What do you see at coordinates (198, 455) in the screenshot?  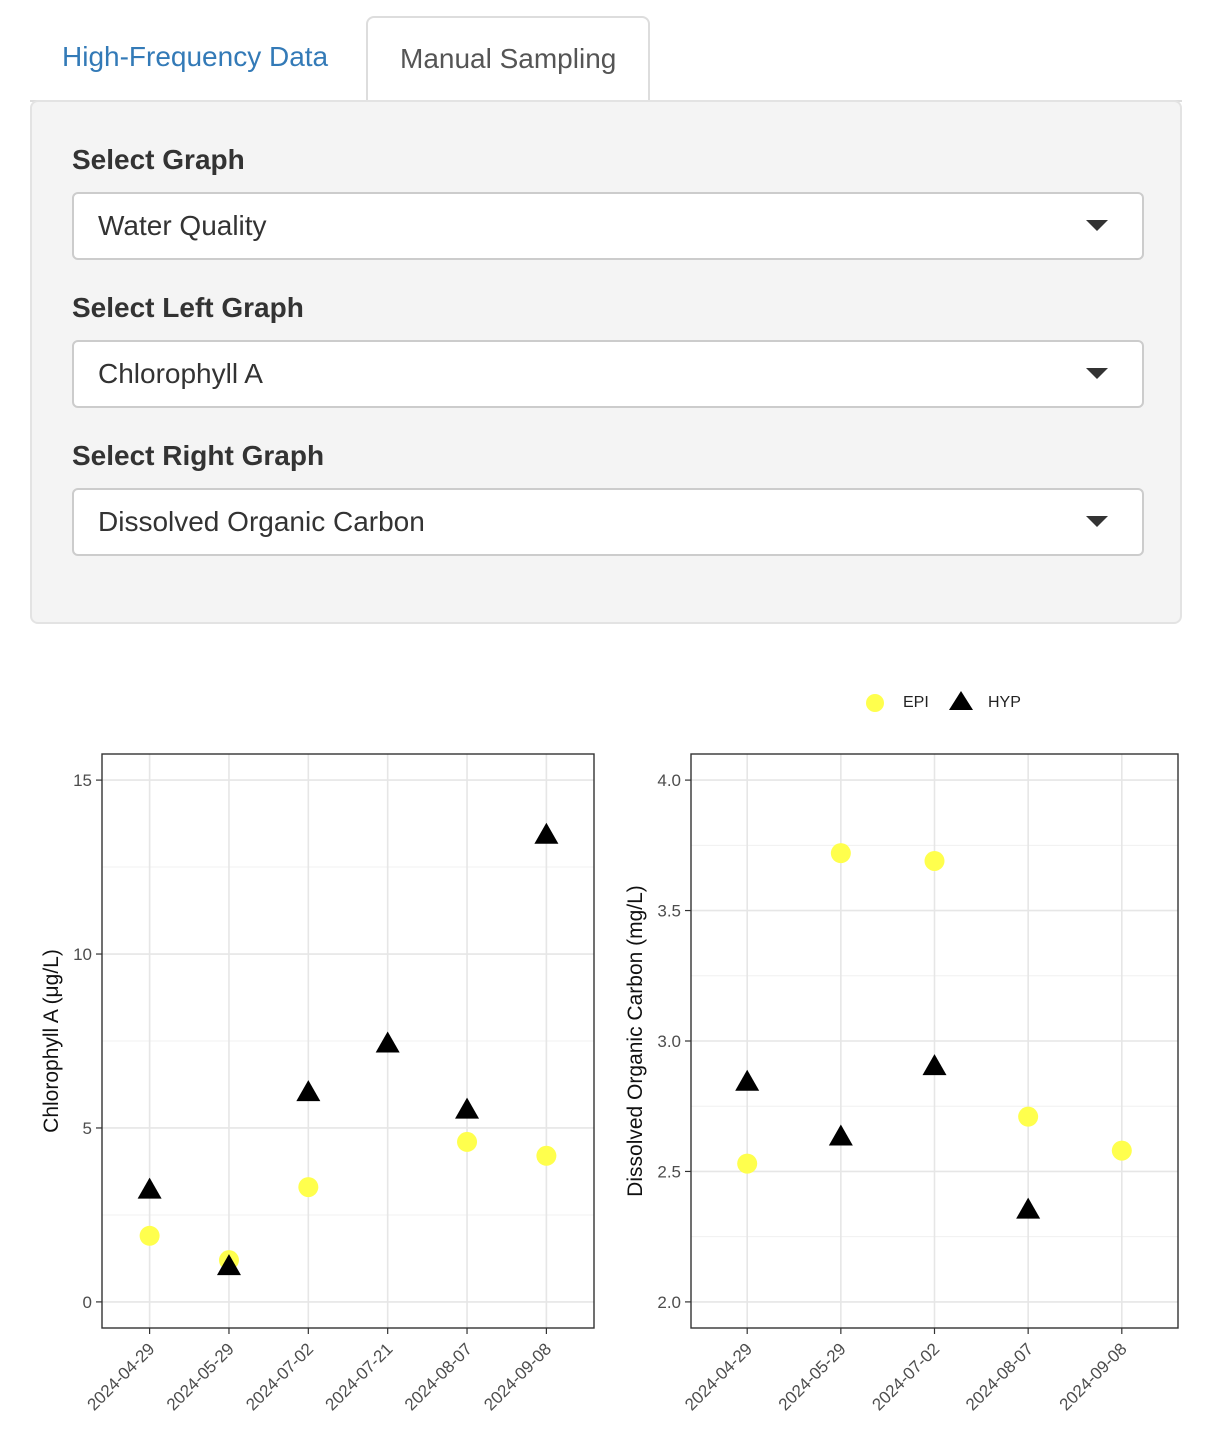 I see `select-right-graph-label: Select Right Graph` at bounding box center [198, 455].